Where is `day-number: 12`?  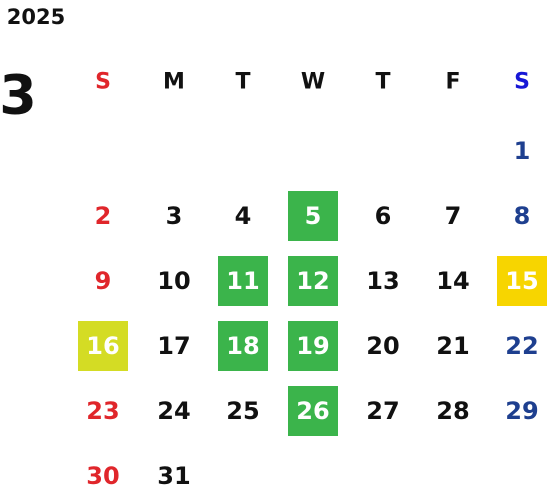 day-number: 12 is located at coordinates (313, 281).